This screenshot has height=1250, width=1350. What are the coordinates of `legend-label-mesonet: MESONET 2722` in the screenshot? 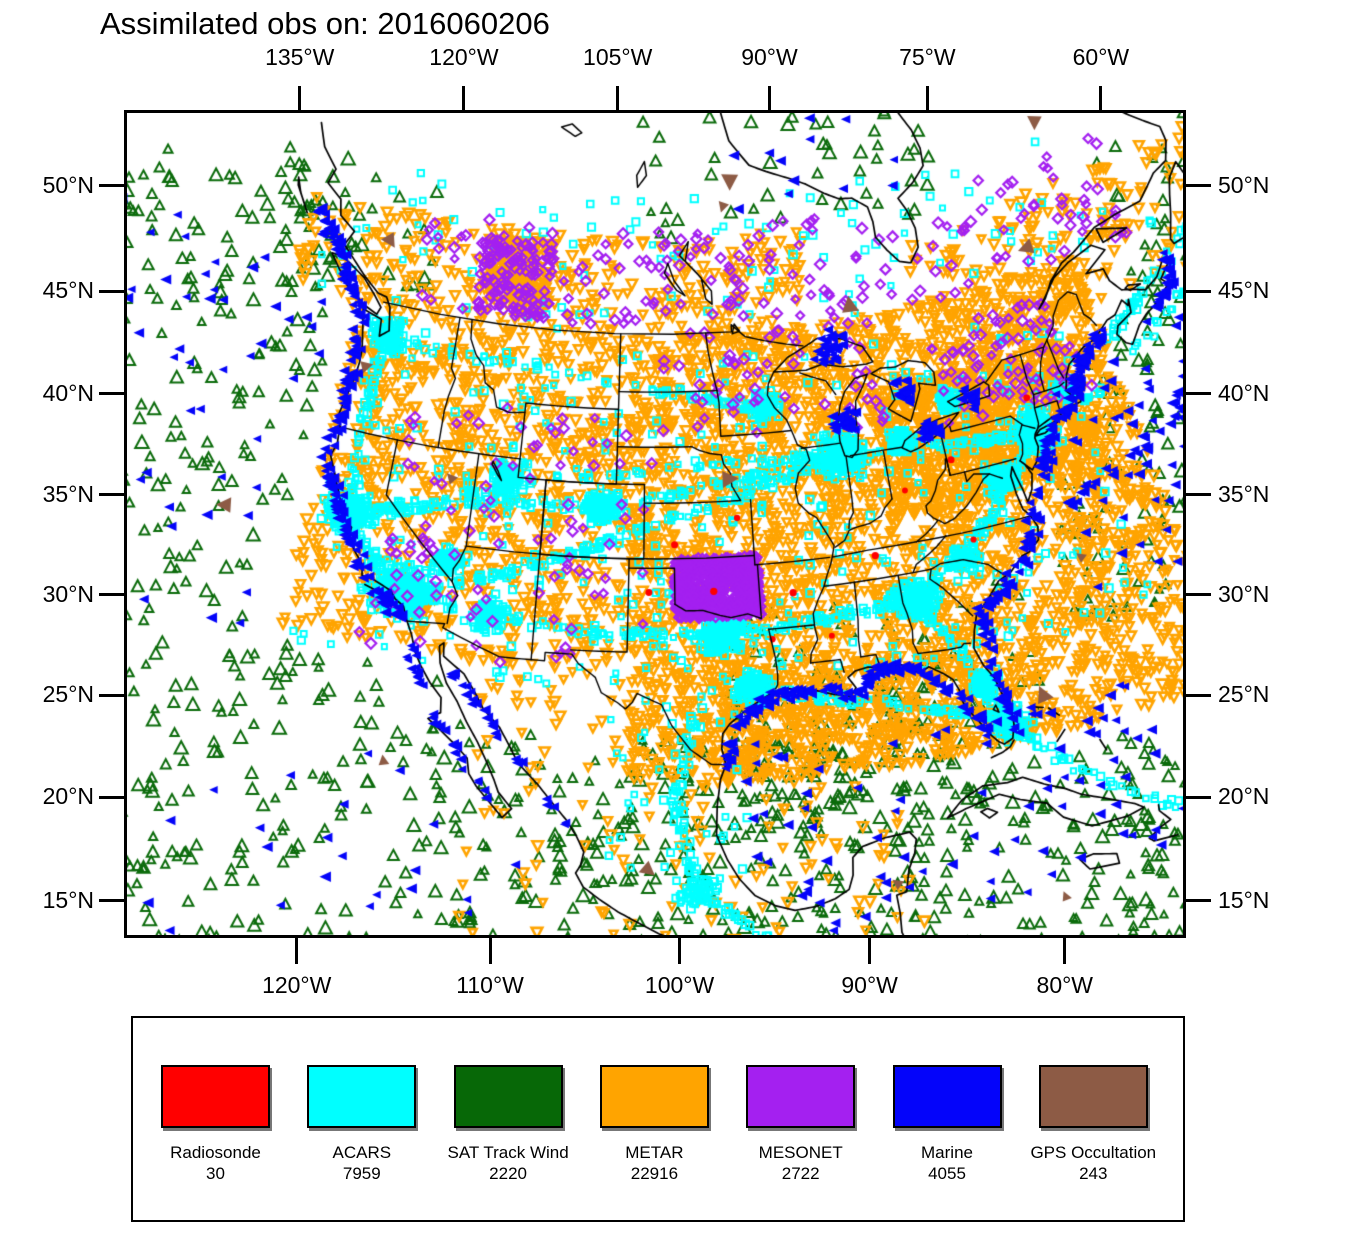 It's located at (801, 1163).